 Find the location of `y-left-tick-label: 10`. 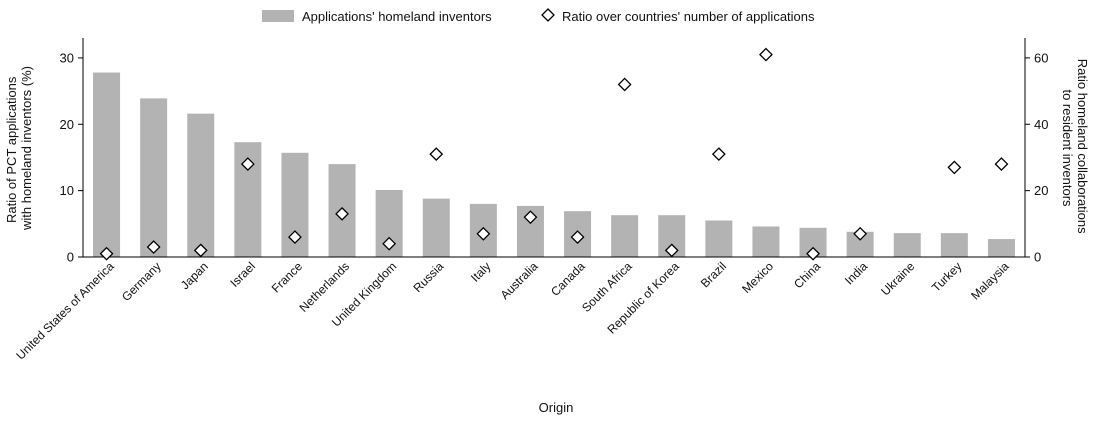

y-left-tick-label: 10 is located at coordinates (67, 190).